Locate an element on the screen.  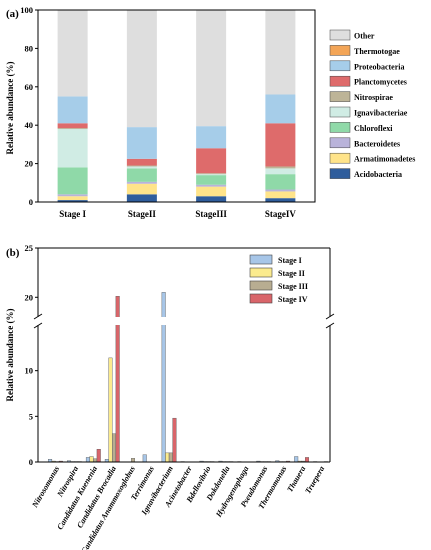
legend-label-acidobacteria: Acidobacteria is located at coordinates (378, 174).